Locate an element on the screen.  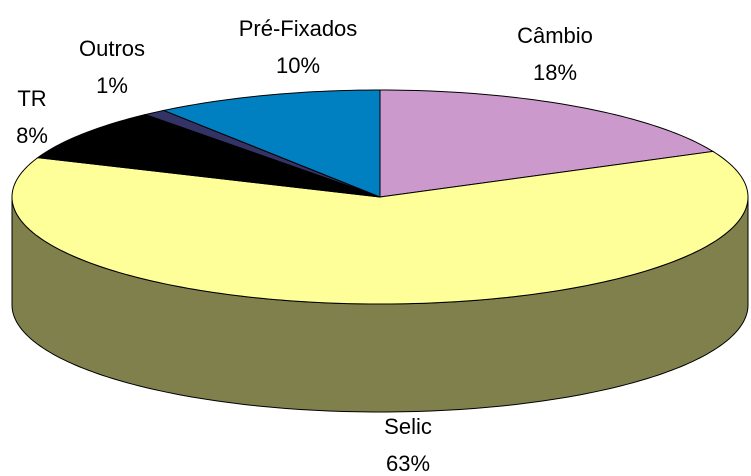
slice-label: Selic is located at coordinates (408, 426).